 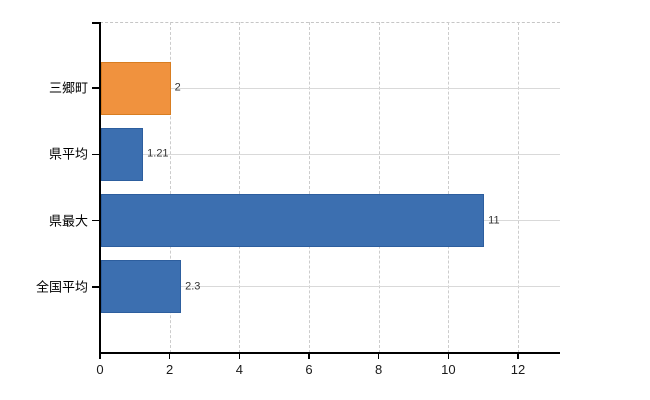 I want to click on bar-県平均, so click(x=122, y=154).